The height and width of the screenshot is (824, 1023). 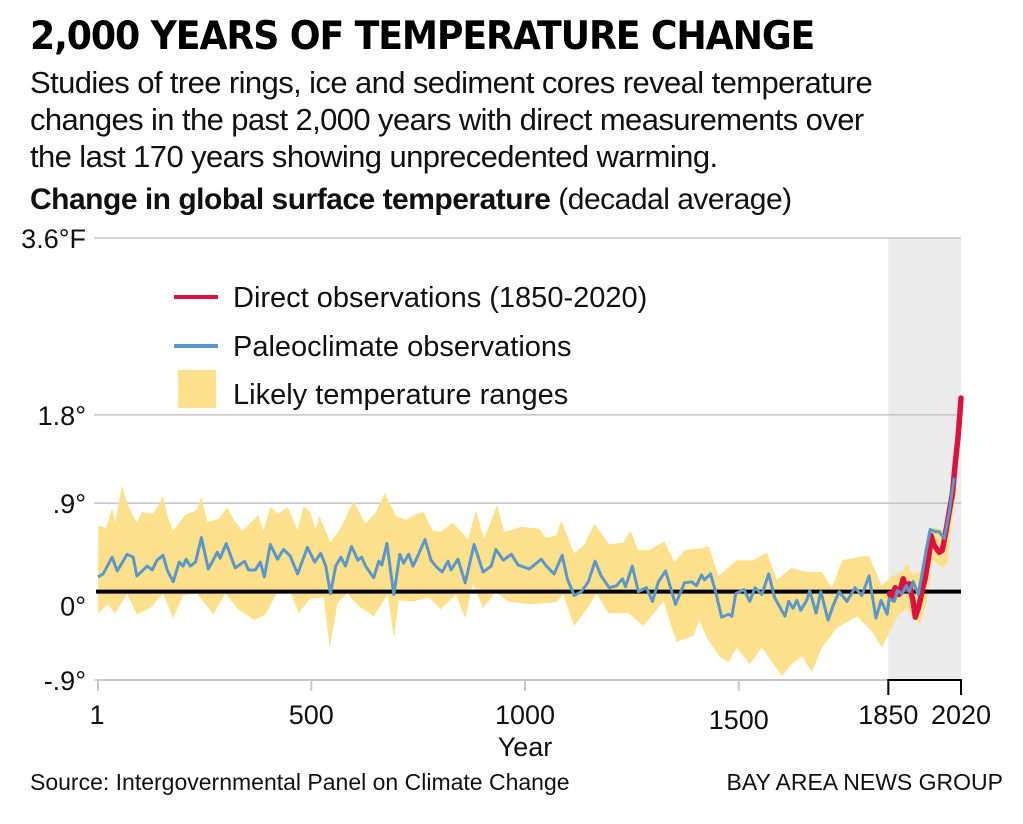 I want to click on y-tick-label: .9°, so click(x=69, y=504).